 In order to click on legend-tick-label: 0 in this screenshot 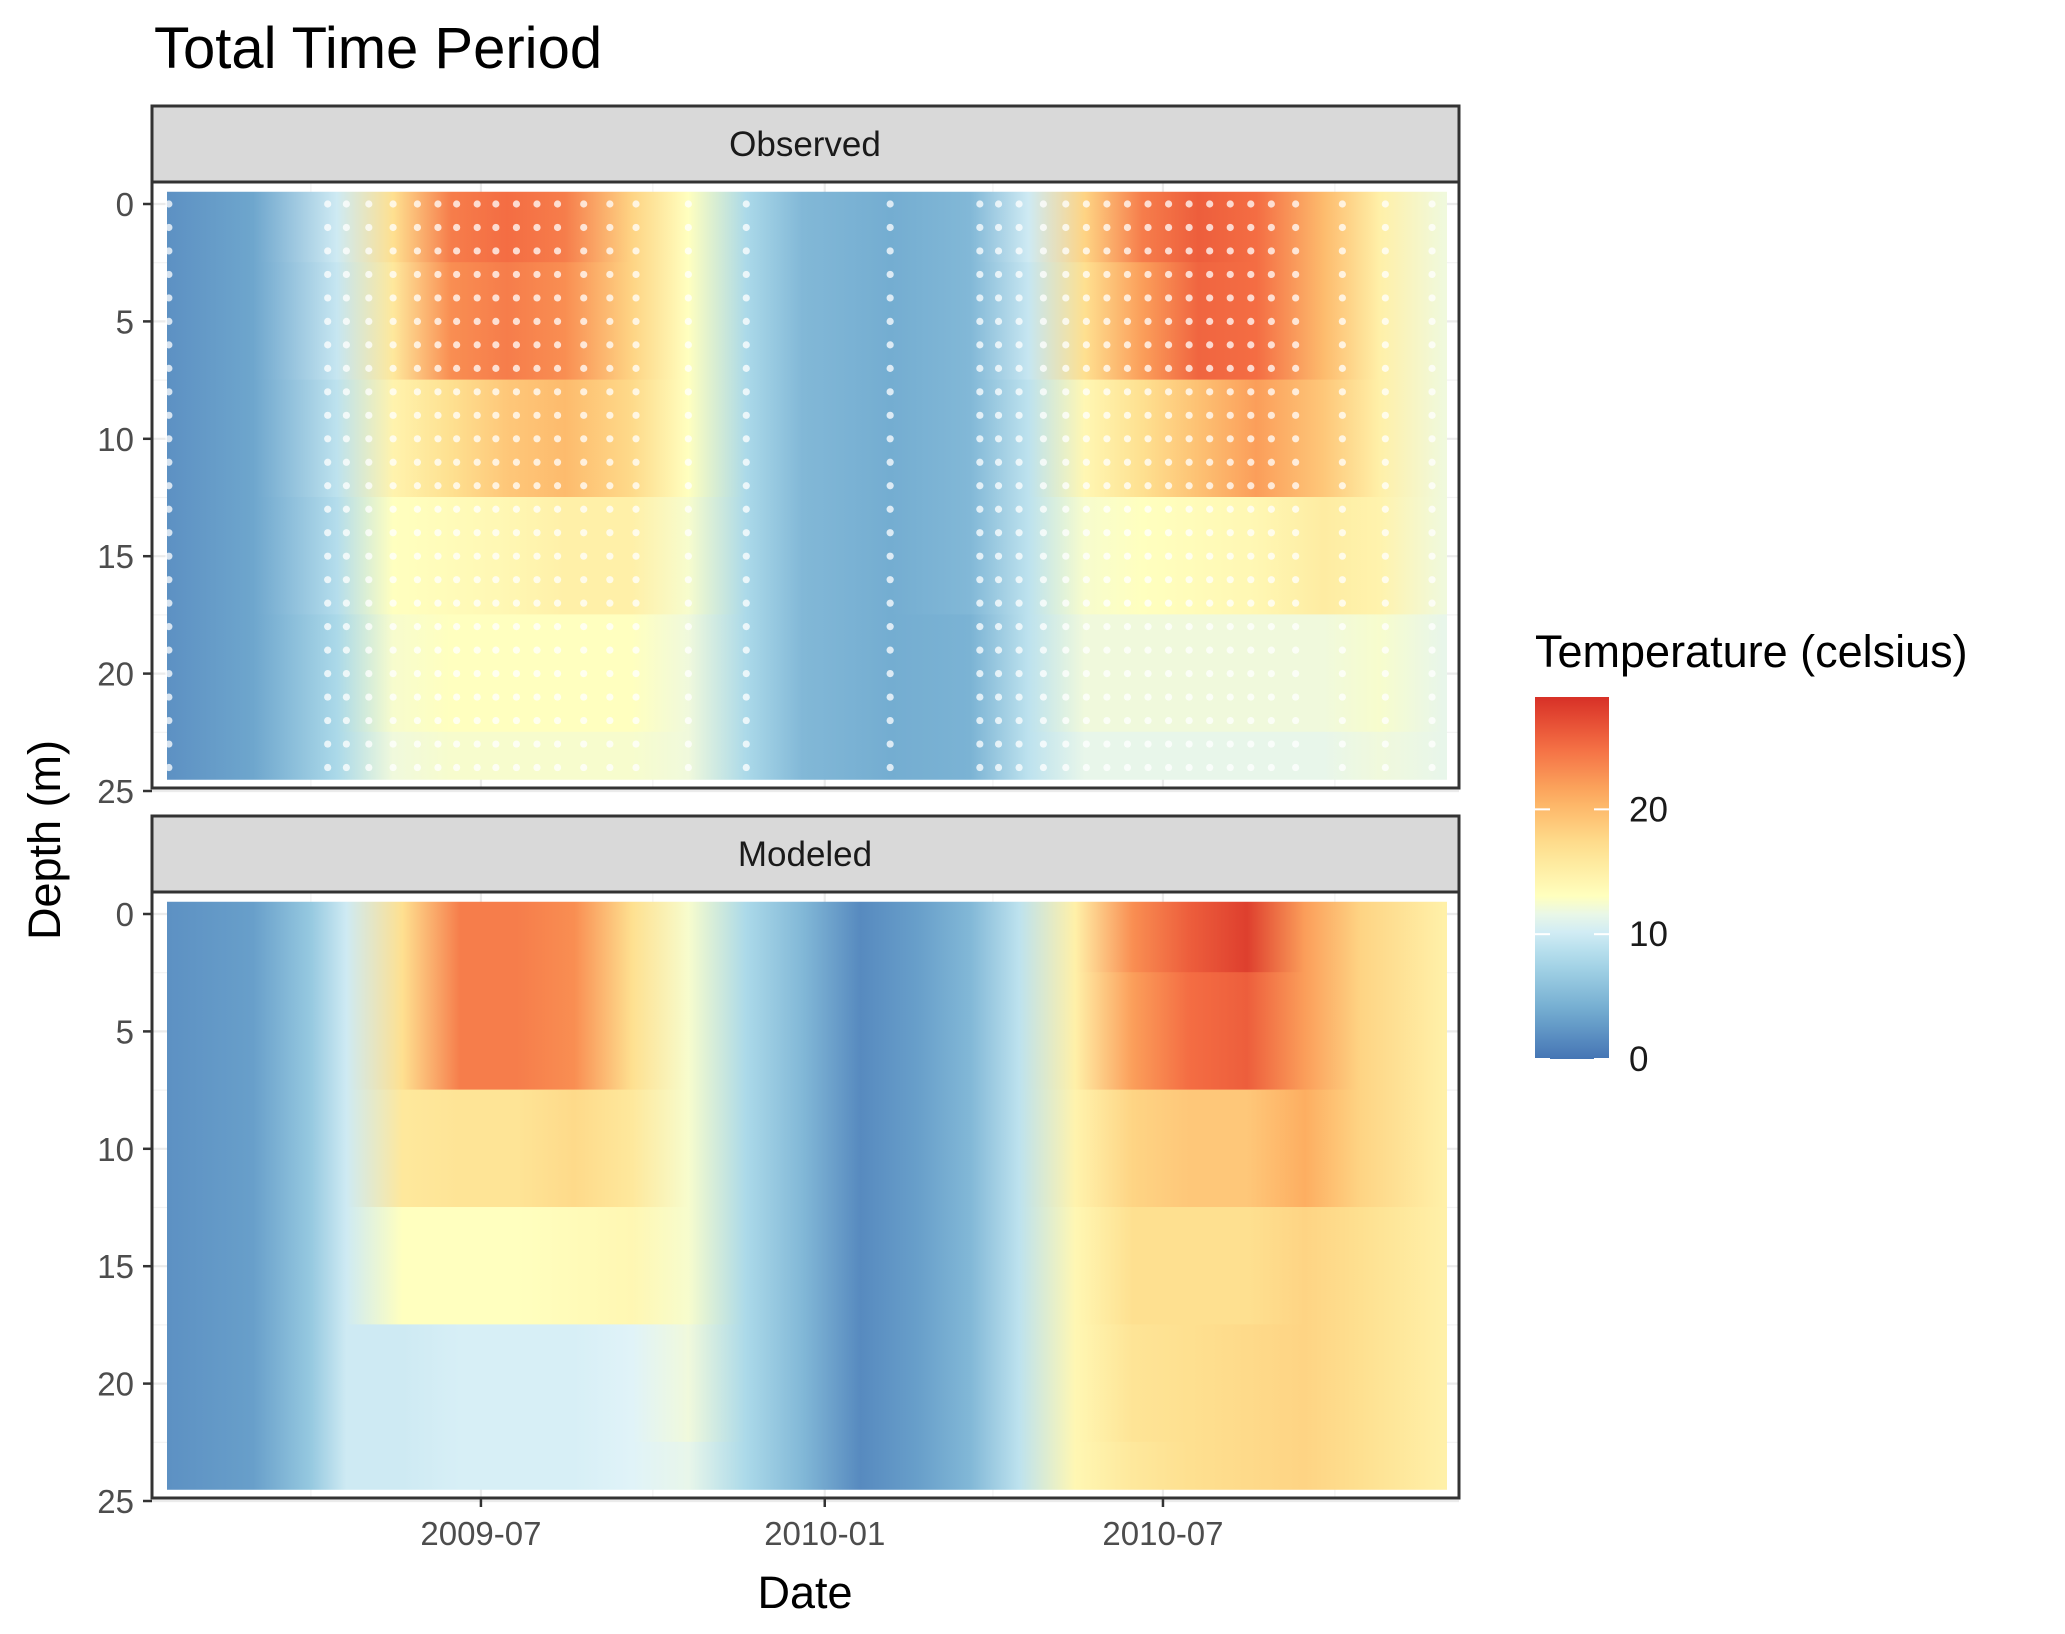, I will do `click(1638, 1059)`.